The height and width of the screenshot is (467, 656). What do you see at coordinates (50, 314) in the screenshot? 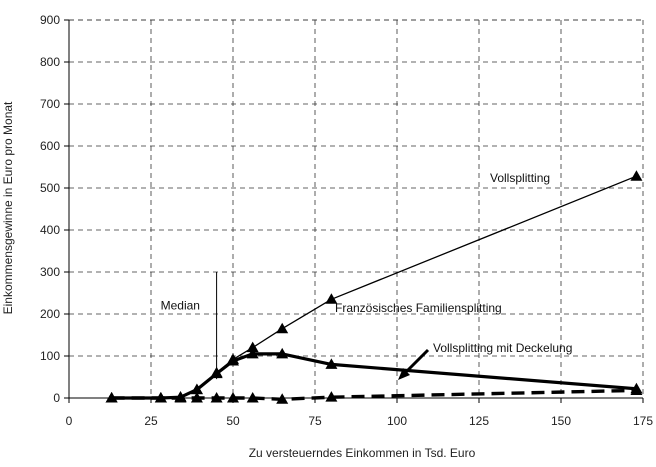
I see `y-tick-label: 200` at bounding box center [50, 314].